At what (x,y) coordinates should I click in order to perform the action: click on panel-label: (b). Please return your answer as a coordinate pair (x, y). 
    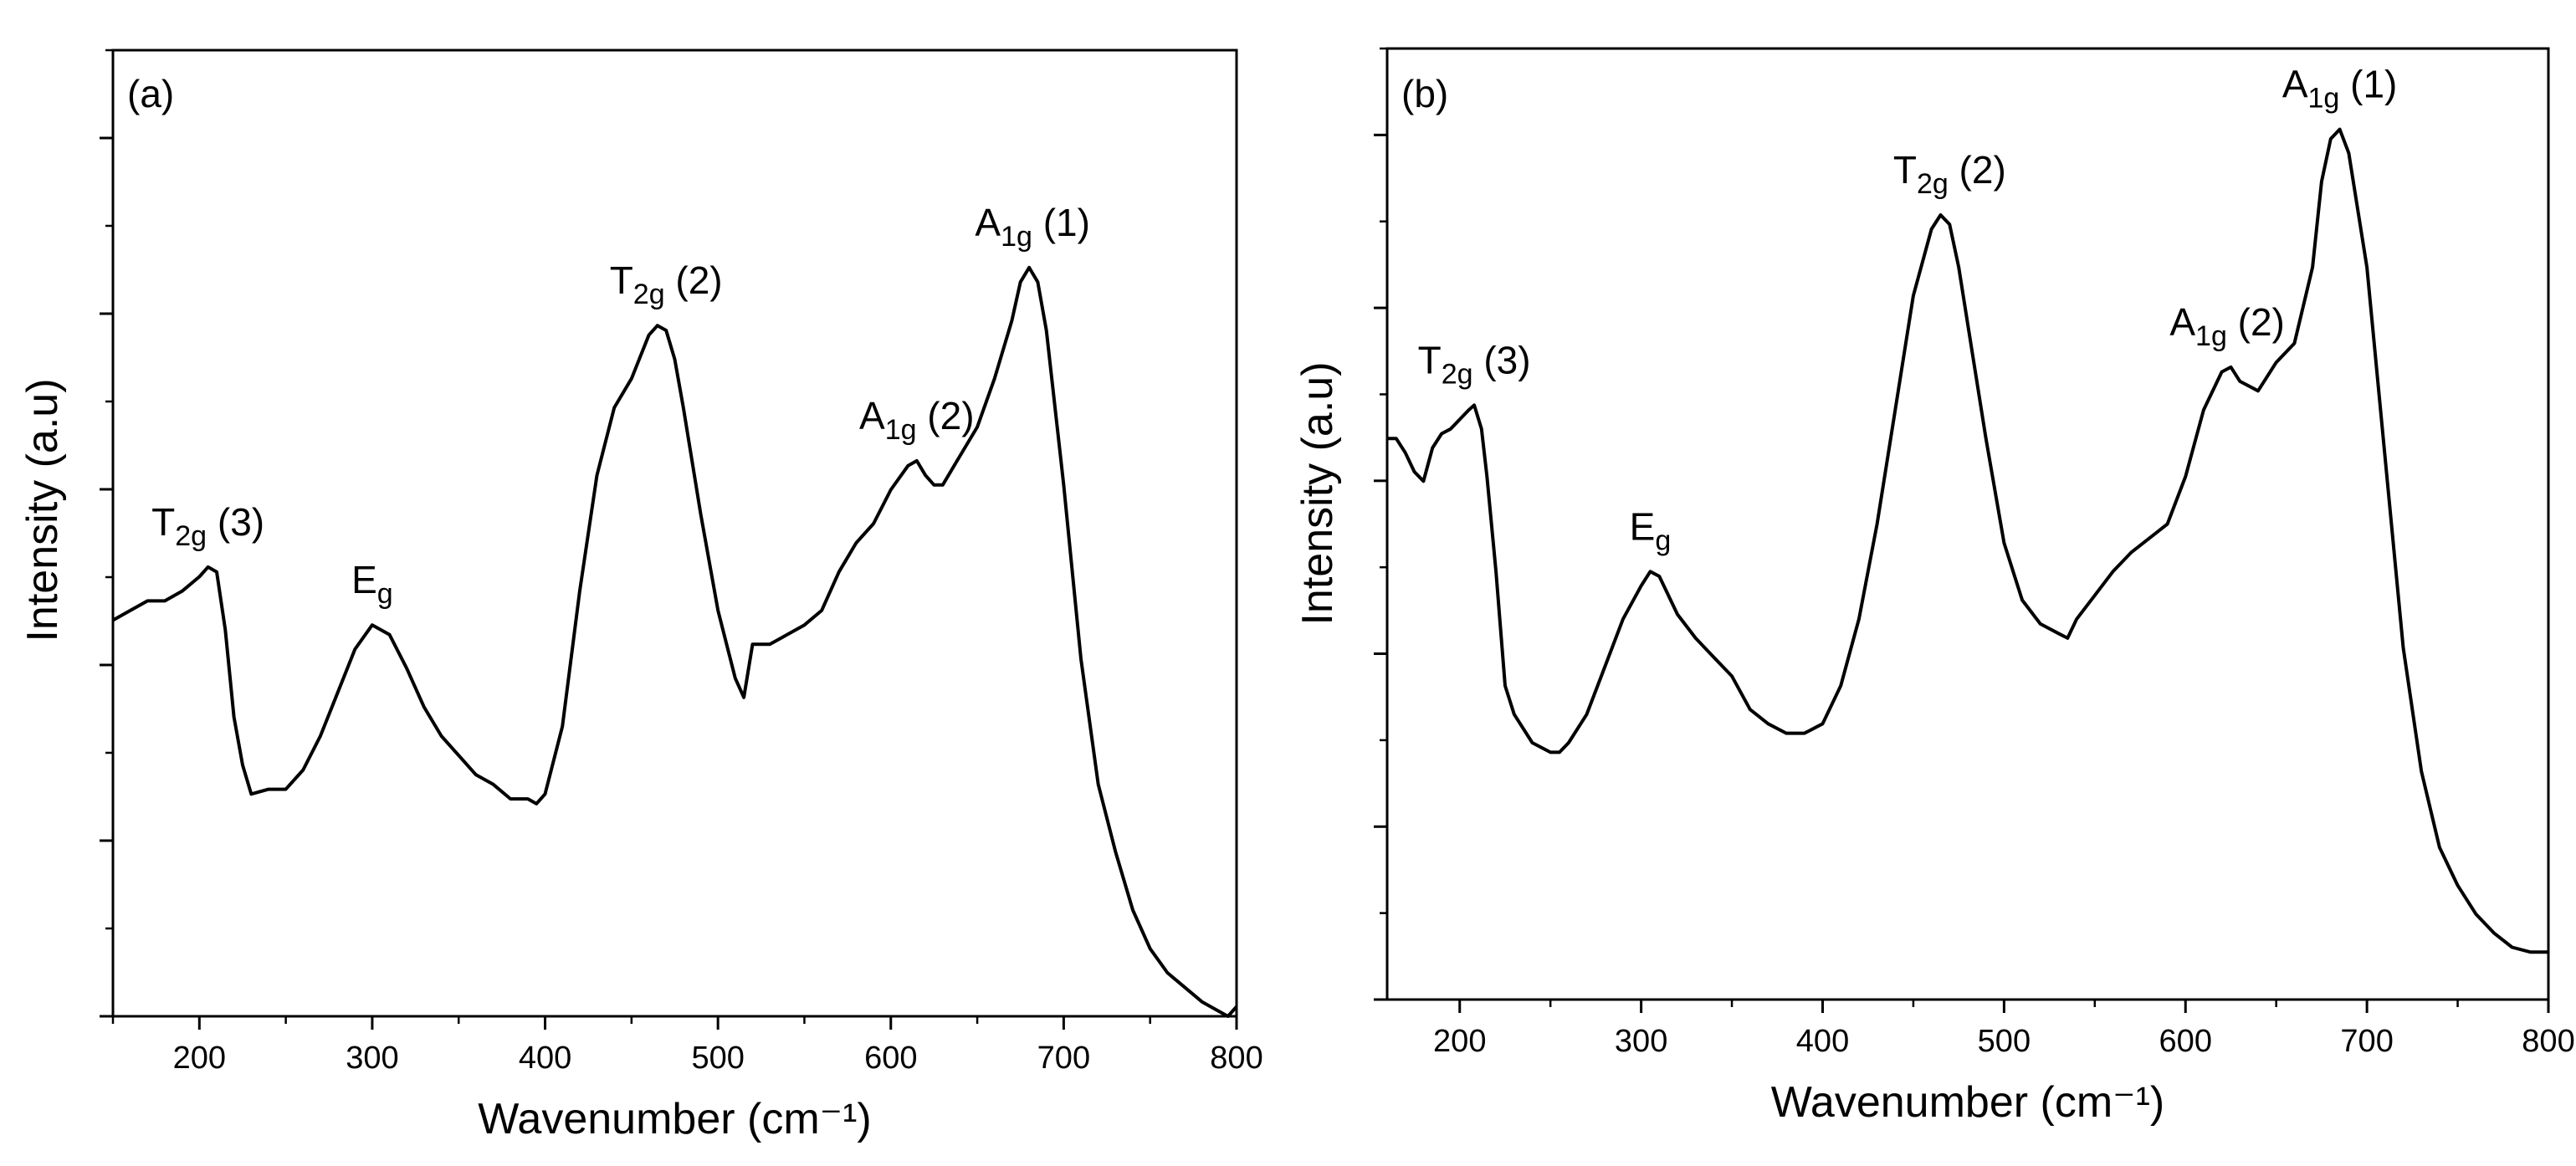
    Looking at the image, I should click on (1425, 94).